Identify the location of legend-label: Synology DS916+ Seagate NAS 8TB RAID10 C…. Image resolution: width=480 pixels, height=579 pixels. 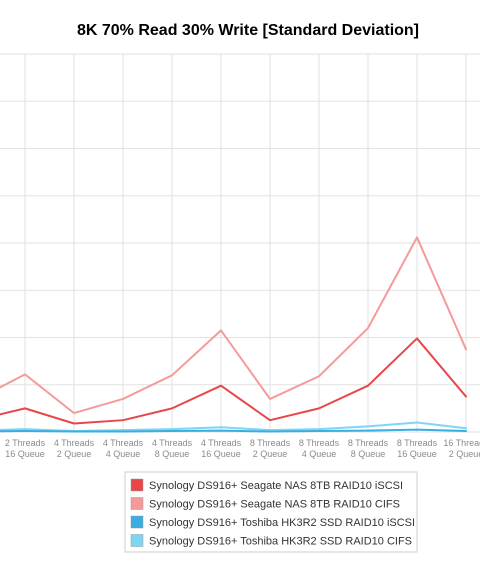
(274, 505).